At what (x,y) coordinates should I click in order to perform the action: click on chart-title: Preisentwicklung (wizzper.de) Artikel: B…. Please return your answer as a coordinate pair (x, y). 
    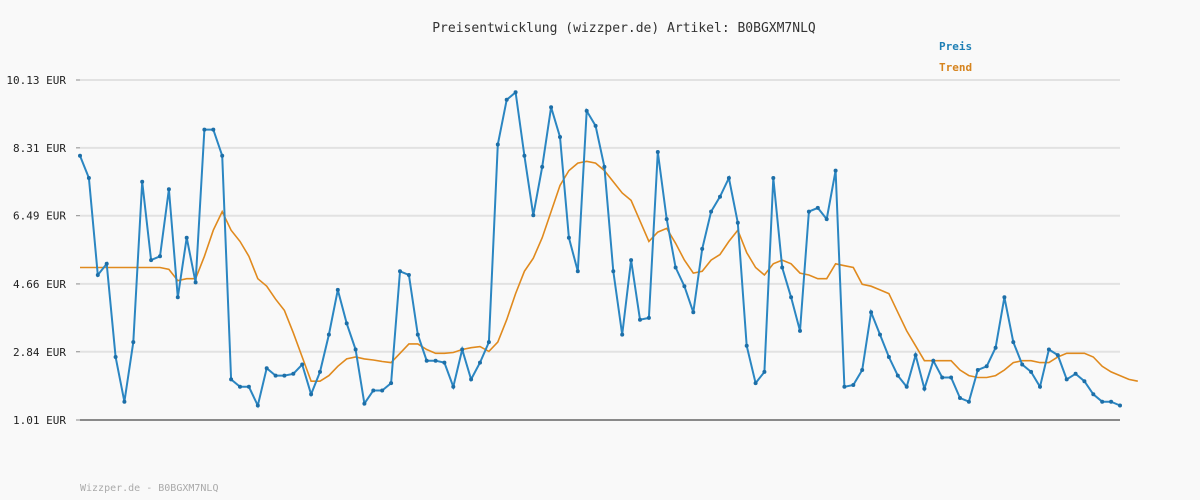
    Looking at the image, I should click on (624, 28).